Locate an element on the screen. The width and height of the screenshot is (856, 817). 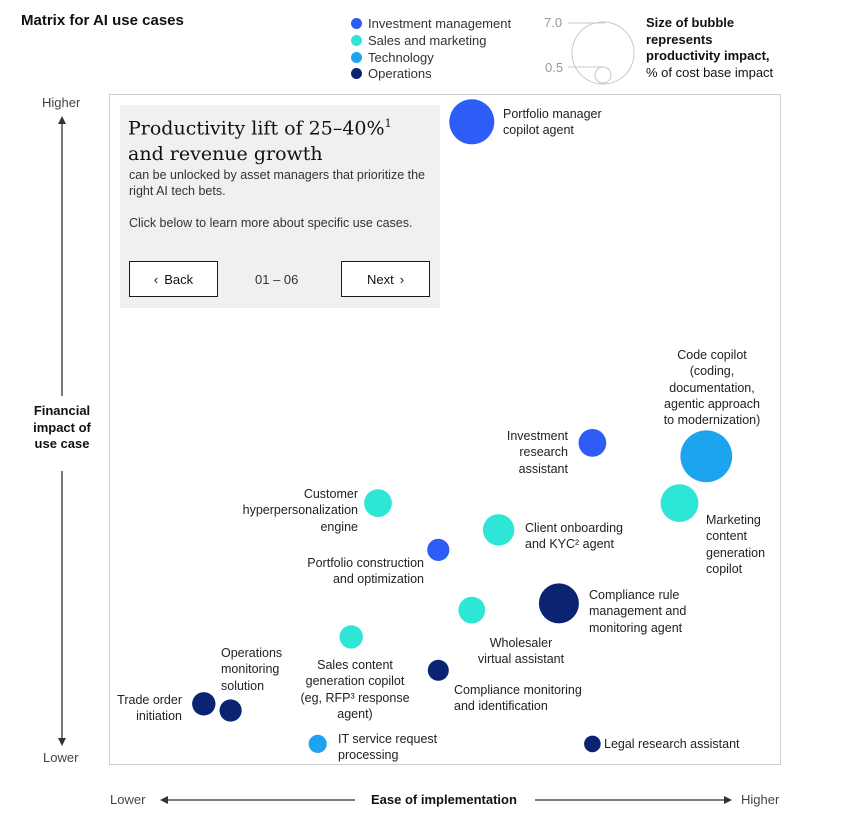
chevron-left-icon: ‹ is located at coordinates (156, 279).